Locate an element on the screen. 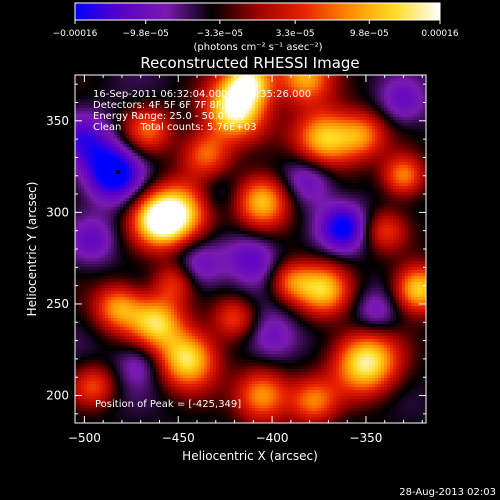 The height and width of the screenshot is (500, 500). x-tick-label: −500 is located at coordinates (84, 438).